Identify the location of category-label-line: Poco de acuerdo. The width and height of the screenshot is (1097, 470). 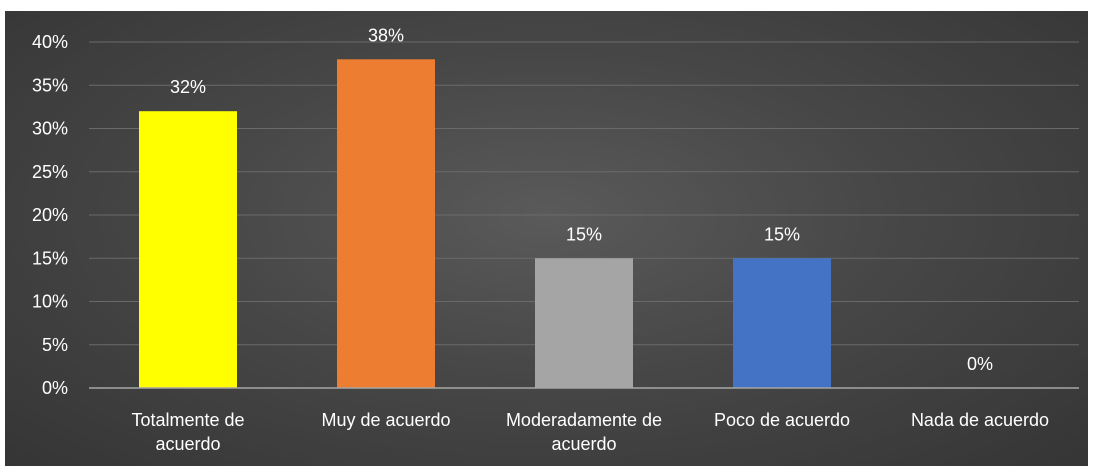
(782, 420).